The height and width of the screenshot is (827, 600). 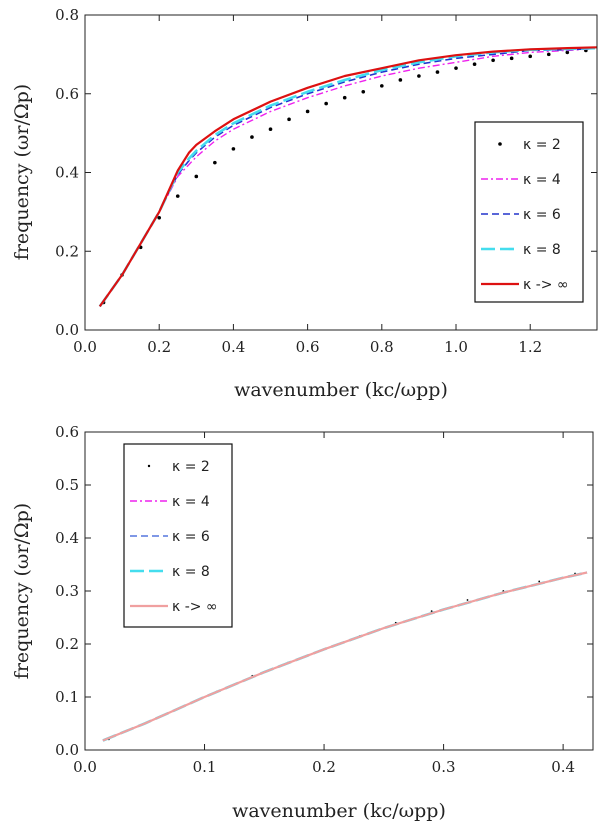 What do you see at coordinates (67, 591) in the screenshot?
I see `y-tick-label: 0.3` at bounding box center [67, 591].